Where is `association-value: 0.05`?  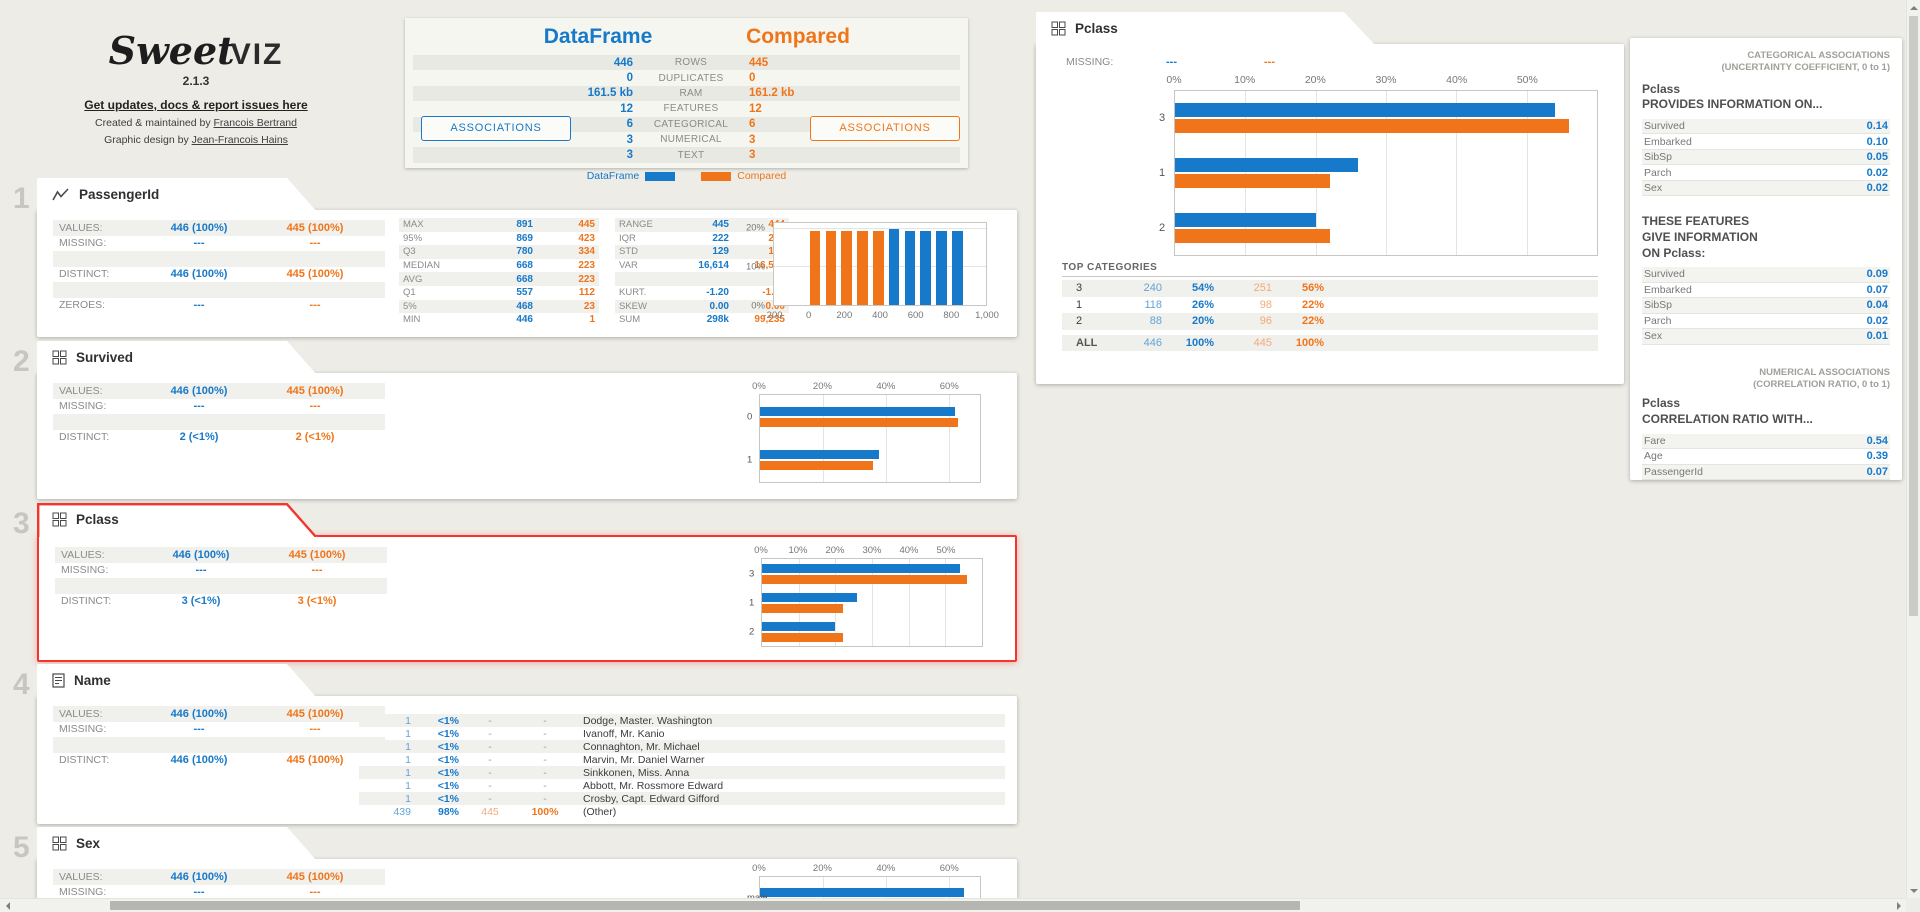 association-value: 0.05 is located at coordinates (1877, 157).